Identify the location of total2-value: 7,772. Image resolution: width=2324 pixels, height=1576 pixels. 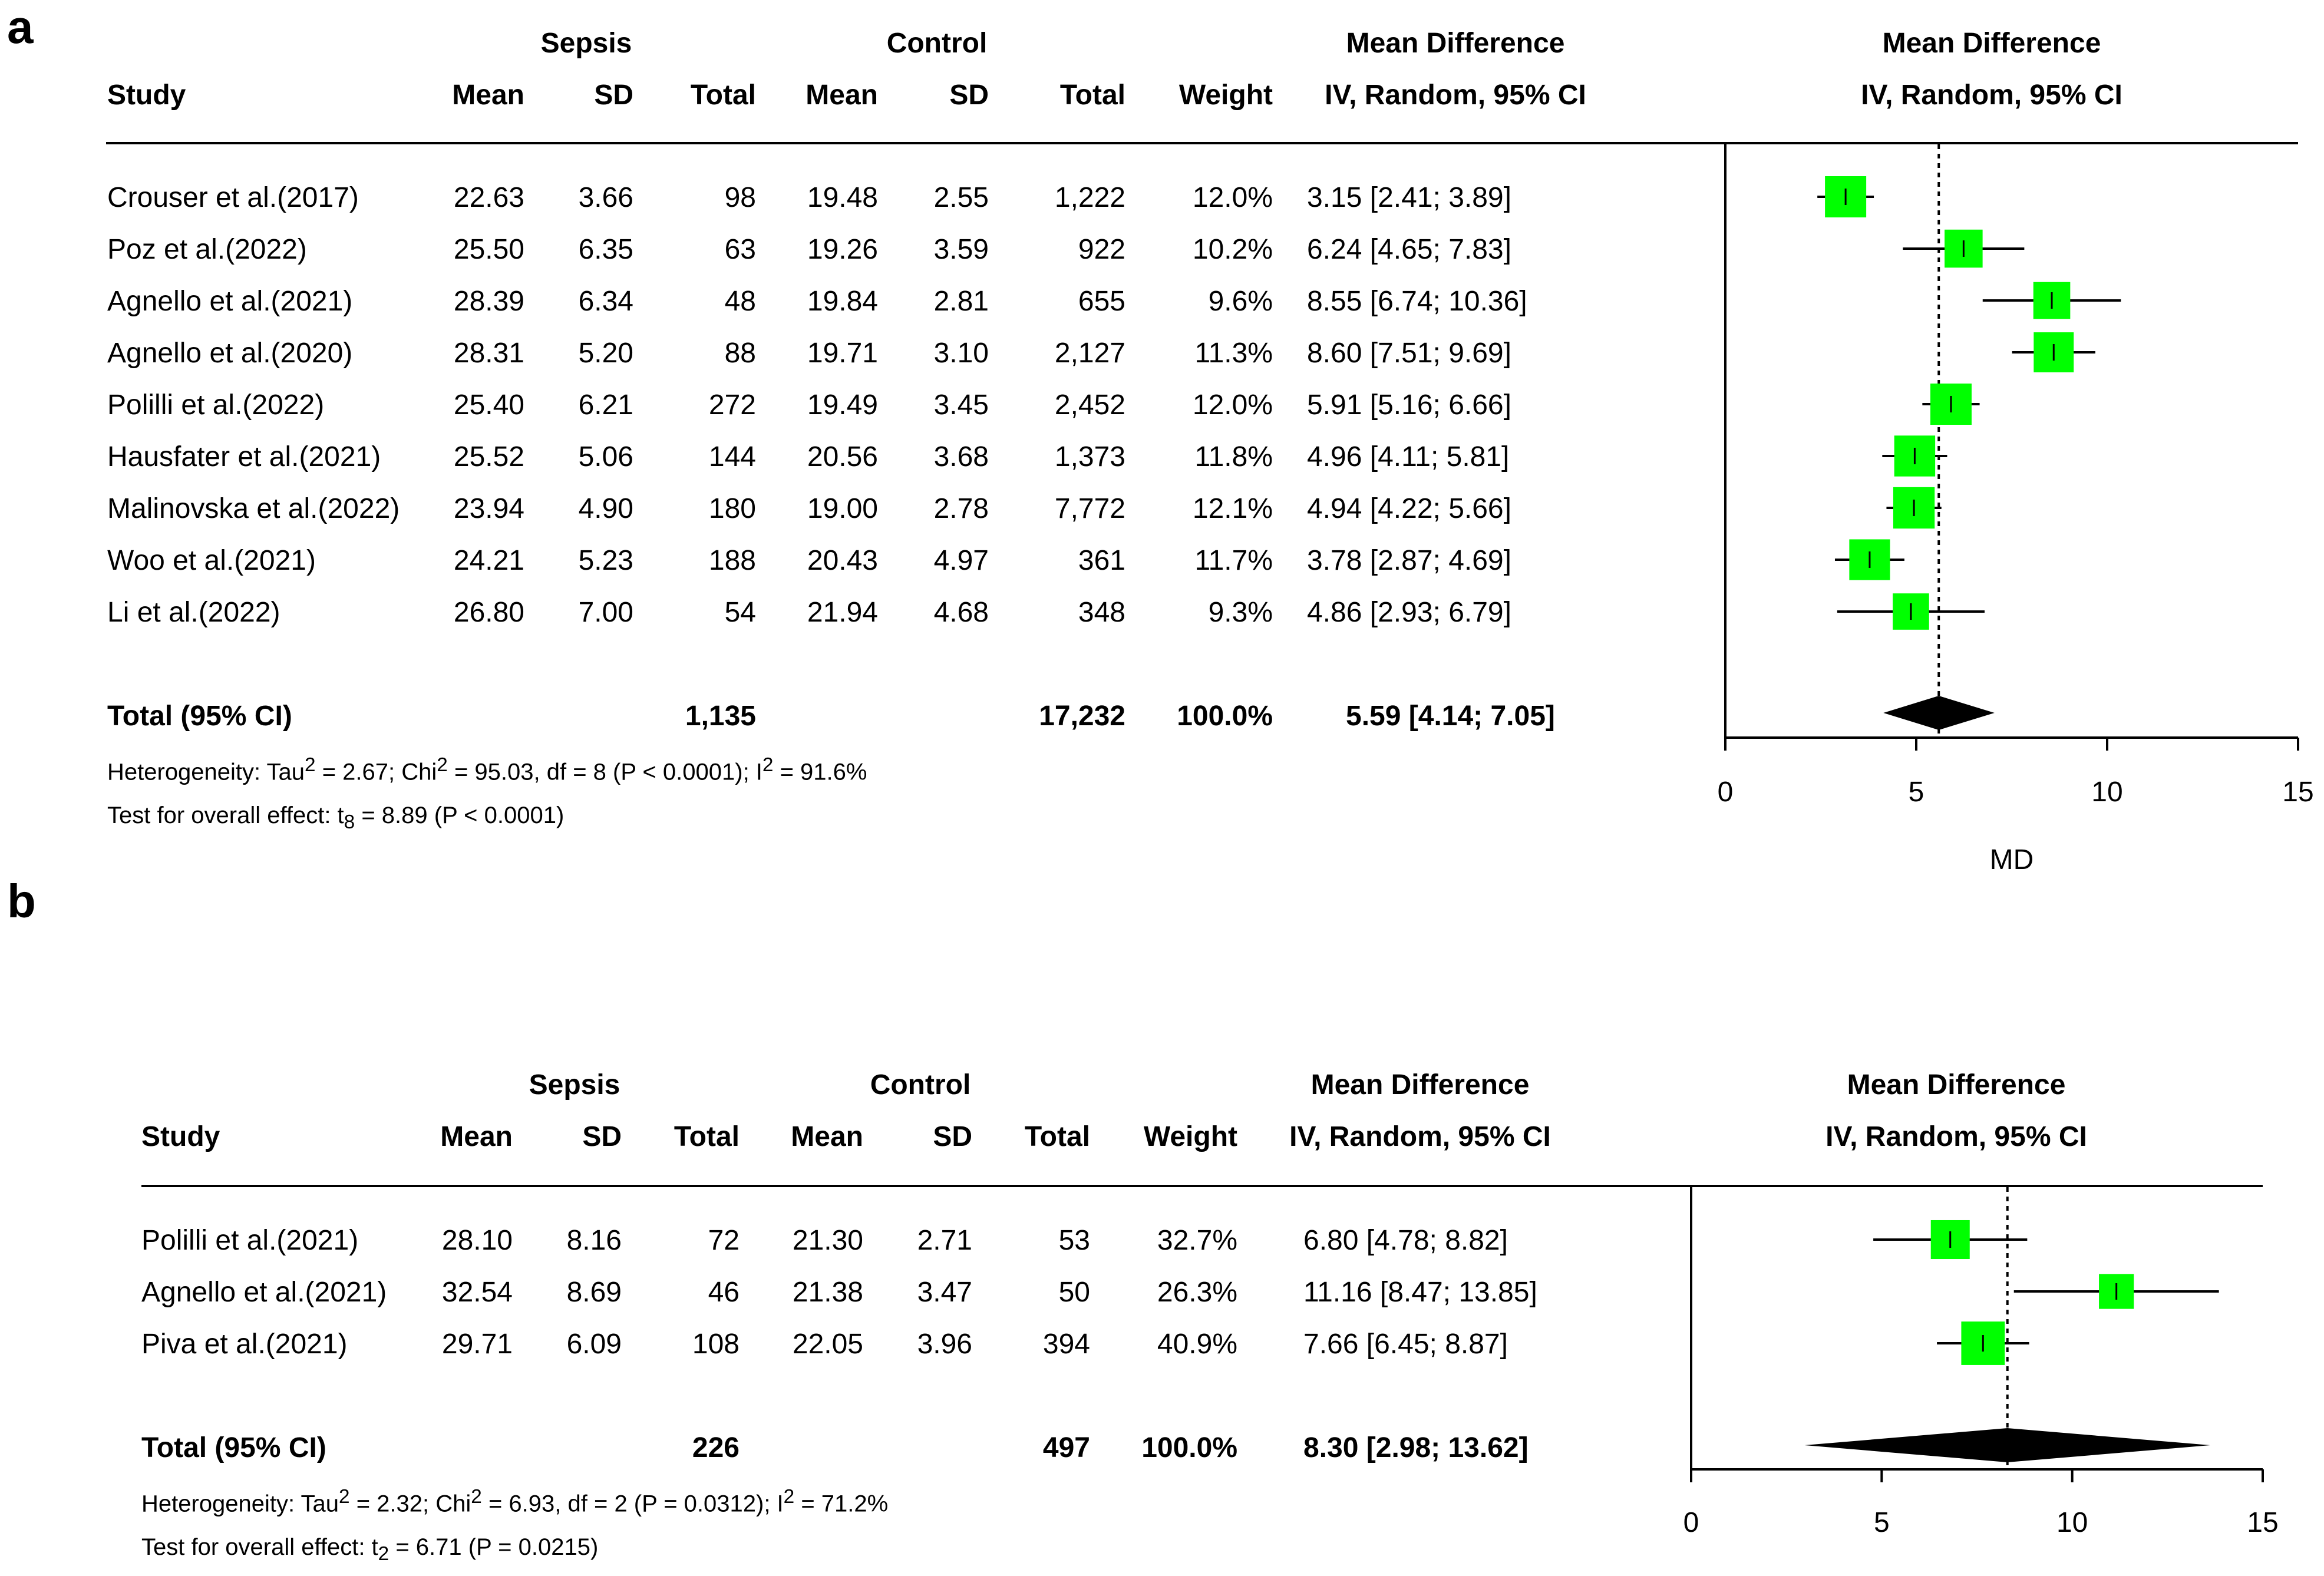
(1089, 508).